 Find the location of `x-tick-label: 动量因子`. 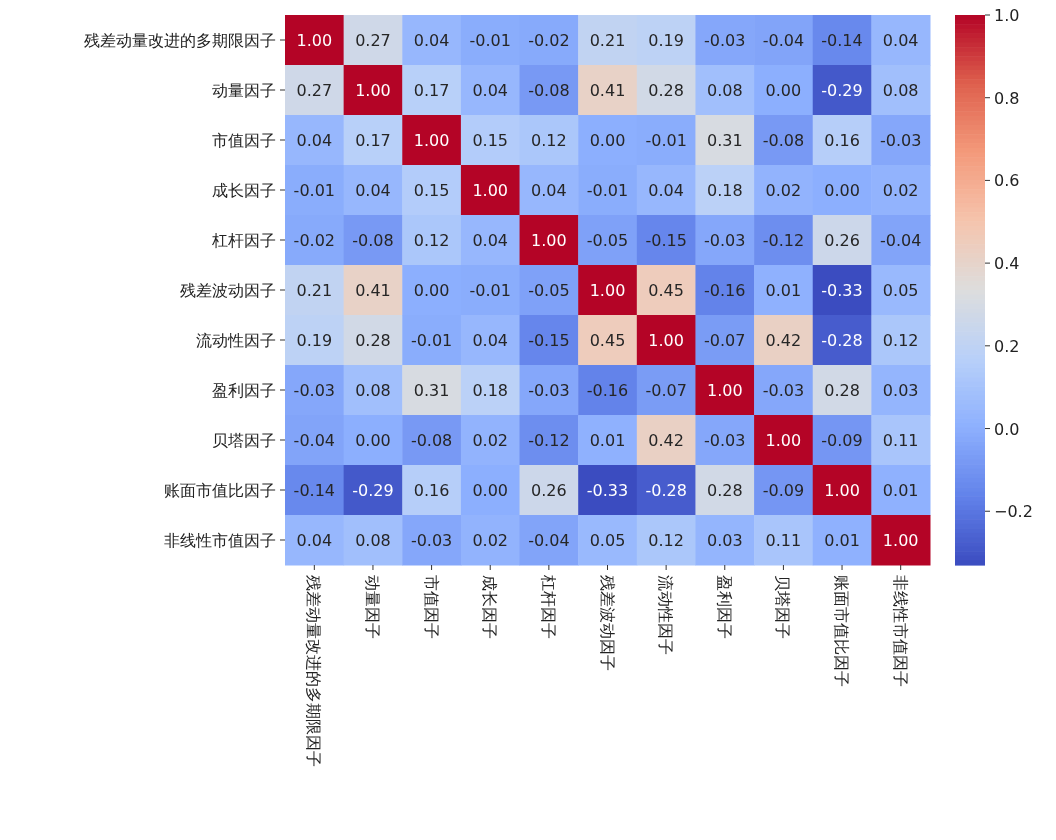

x-tick-label: 动量因子 is located at coordinates (372, 607).